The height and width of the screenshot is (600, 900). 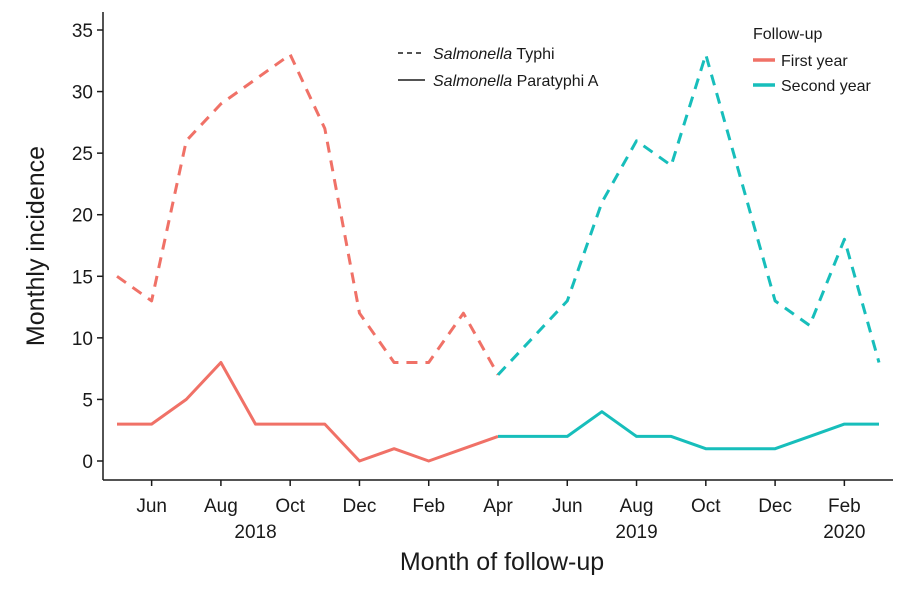 I want to click on y-axis-title: Monthly incidence, so click(x=36, y=246).